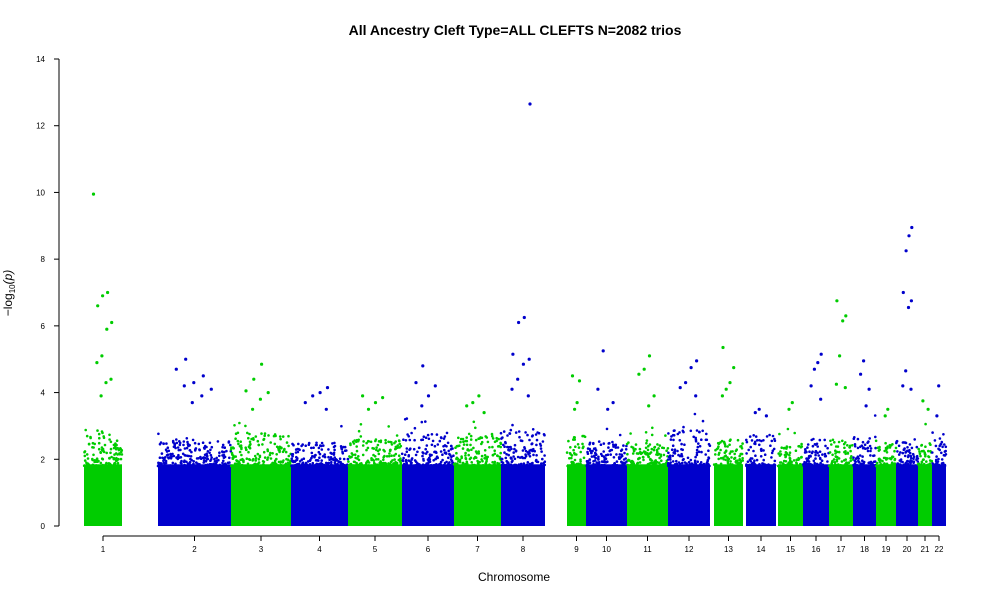 The image size is (1000, 600). I want to click on y-axis: 0 2 4 6 8 10 12 14, so click(48, 293).